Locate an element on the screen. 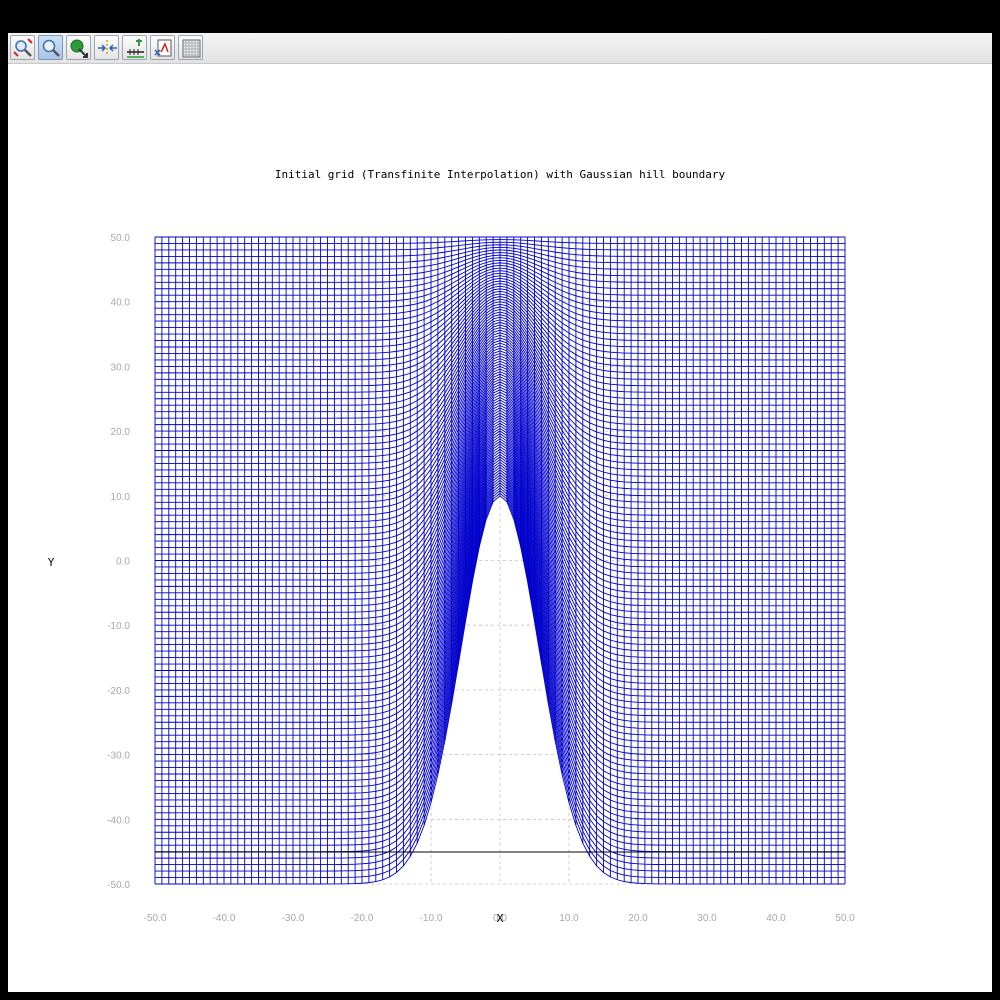 The image size is (1000, 1000). y-tick-label: 50.0 is located at coordinates (121, 238).